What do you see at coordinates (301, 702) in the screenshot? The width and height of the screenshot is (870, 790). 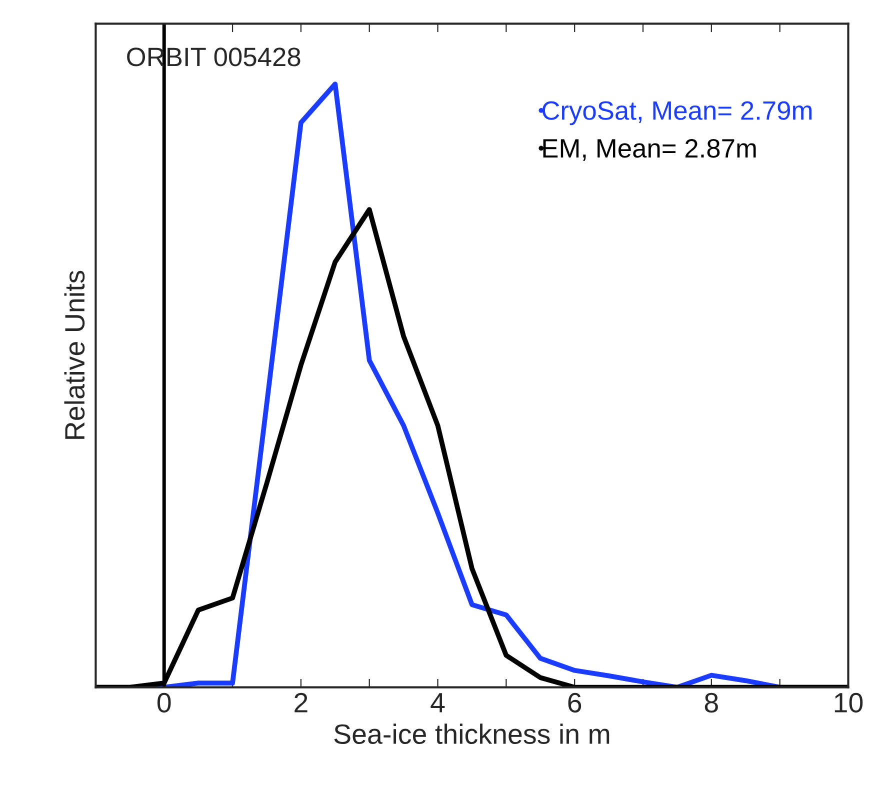 I see `x-tick-label: 2` at bounding box center [301, 702].